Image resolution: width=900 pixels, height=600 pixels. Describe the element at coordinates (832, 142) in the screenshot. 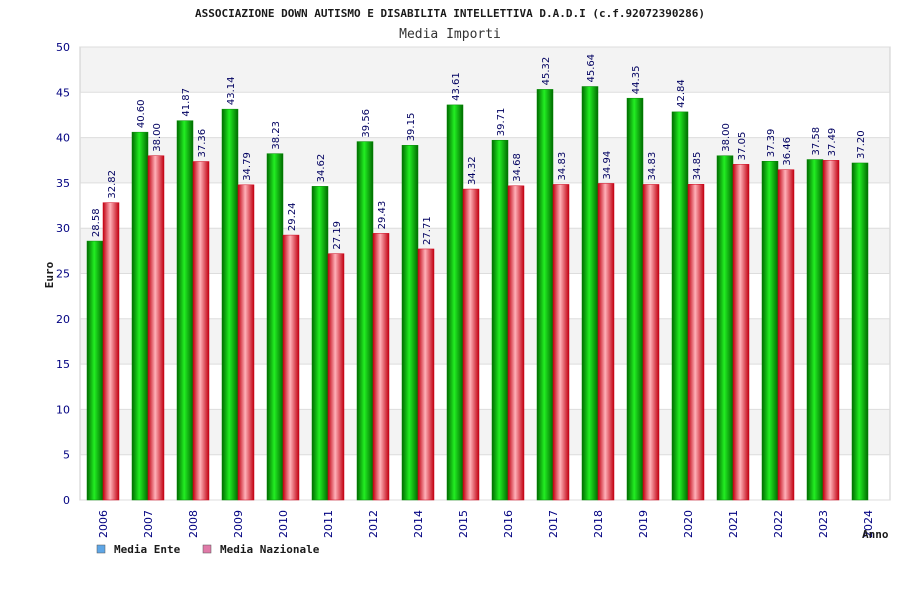

I see `data-label: 37.49` at that location.